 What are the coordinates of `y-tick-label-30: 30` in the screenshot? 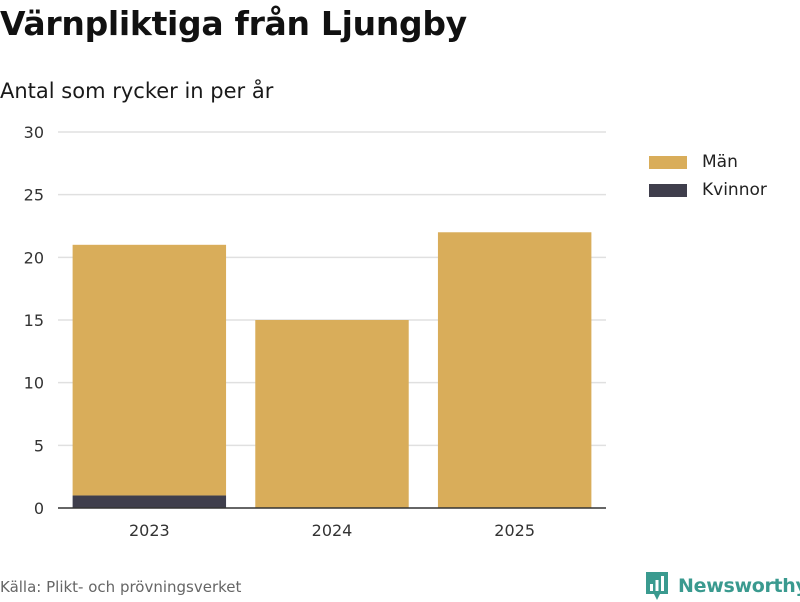 It's located at (34, 132).